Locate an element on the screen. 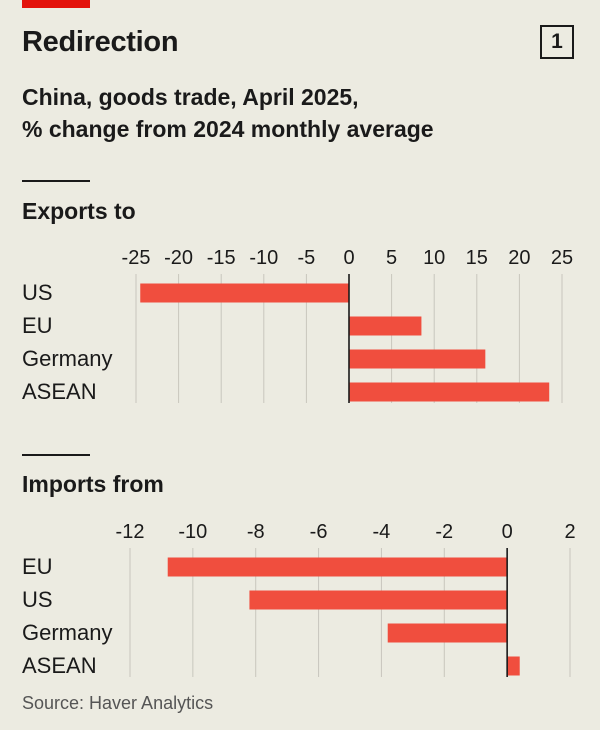 This screenshot has width=600, height=730. exports-bar-eu is located at coordinates (385, 326).